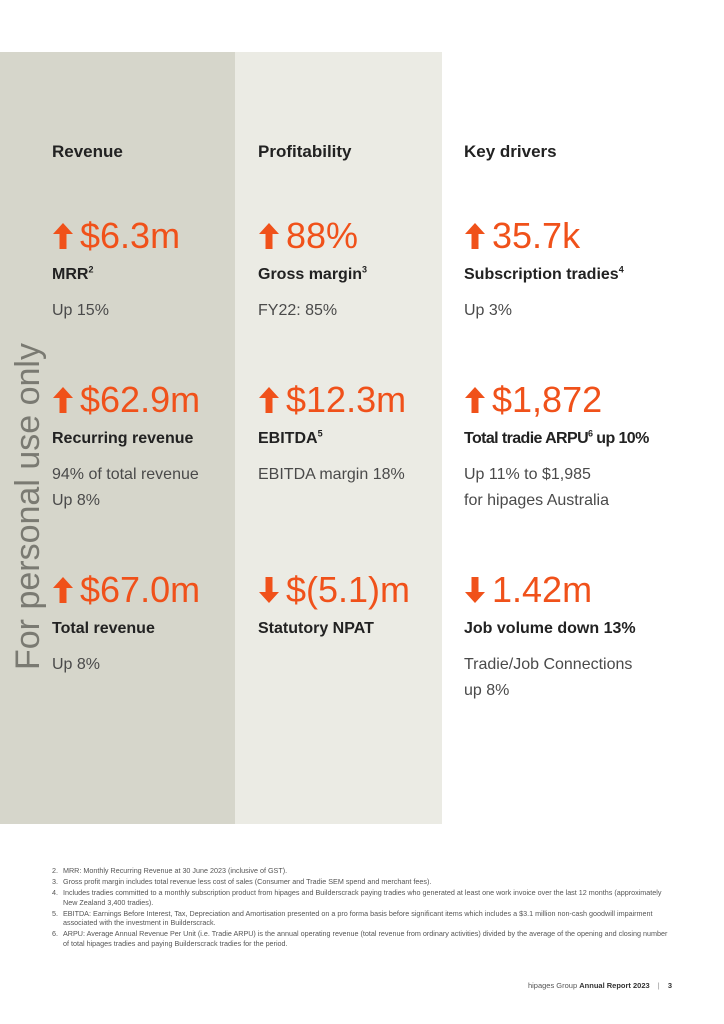  What do you see at coordinates (70, 274) in the screenshot?
I see `metric-label: MRR` at bounding box center [70, 274].